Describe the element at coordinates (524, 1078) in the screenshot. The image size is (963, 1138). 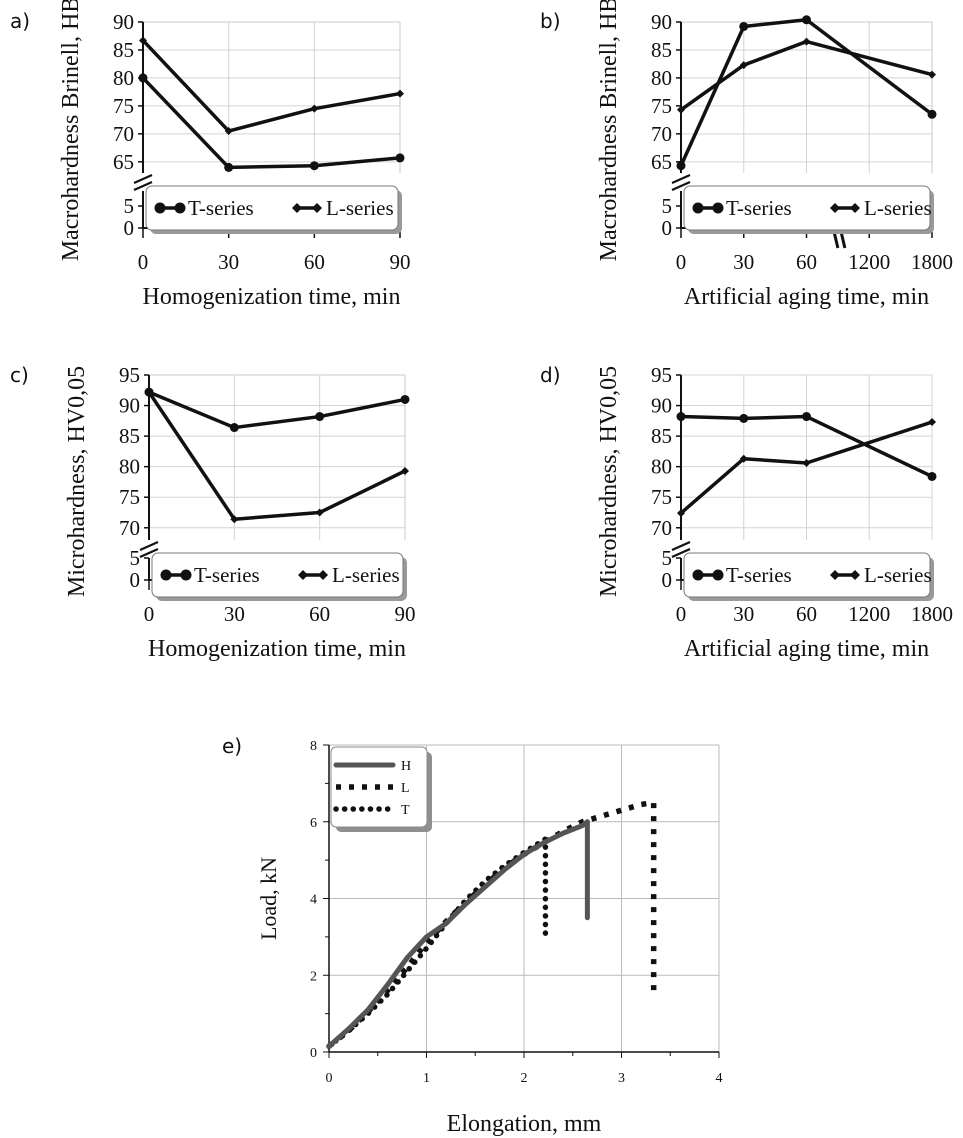
I see `x-tick-label: 2` at that location.